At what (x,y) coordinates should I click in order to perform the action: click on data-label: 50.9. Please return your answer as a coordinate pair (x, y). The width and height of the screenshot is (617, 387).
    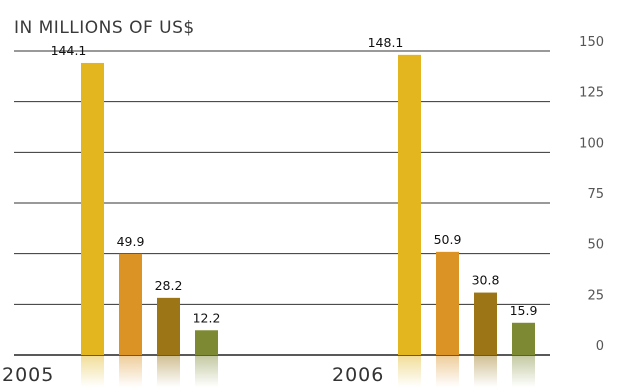
    Looking at the image, I should click on (448, 239).